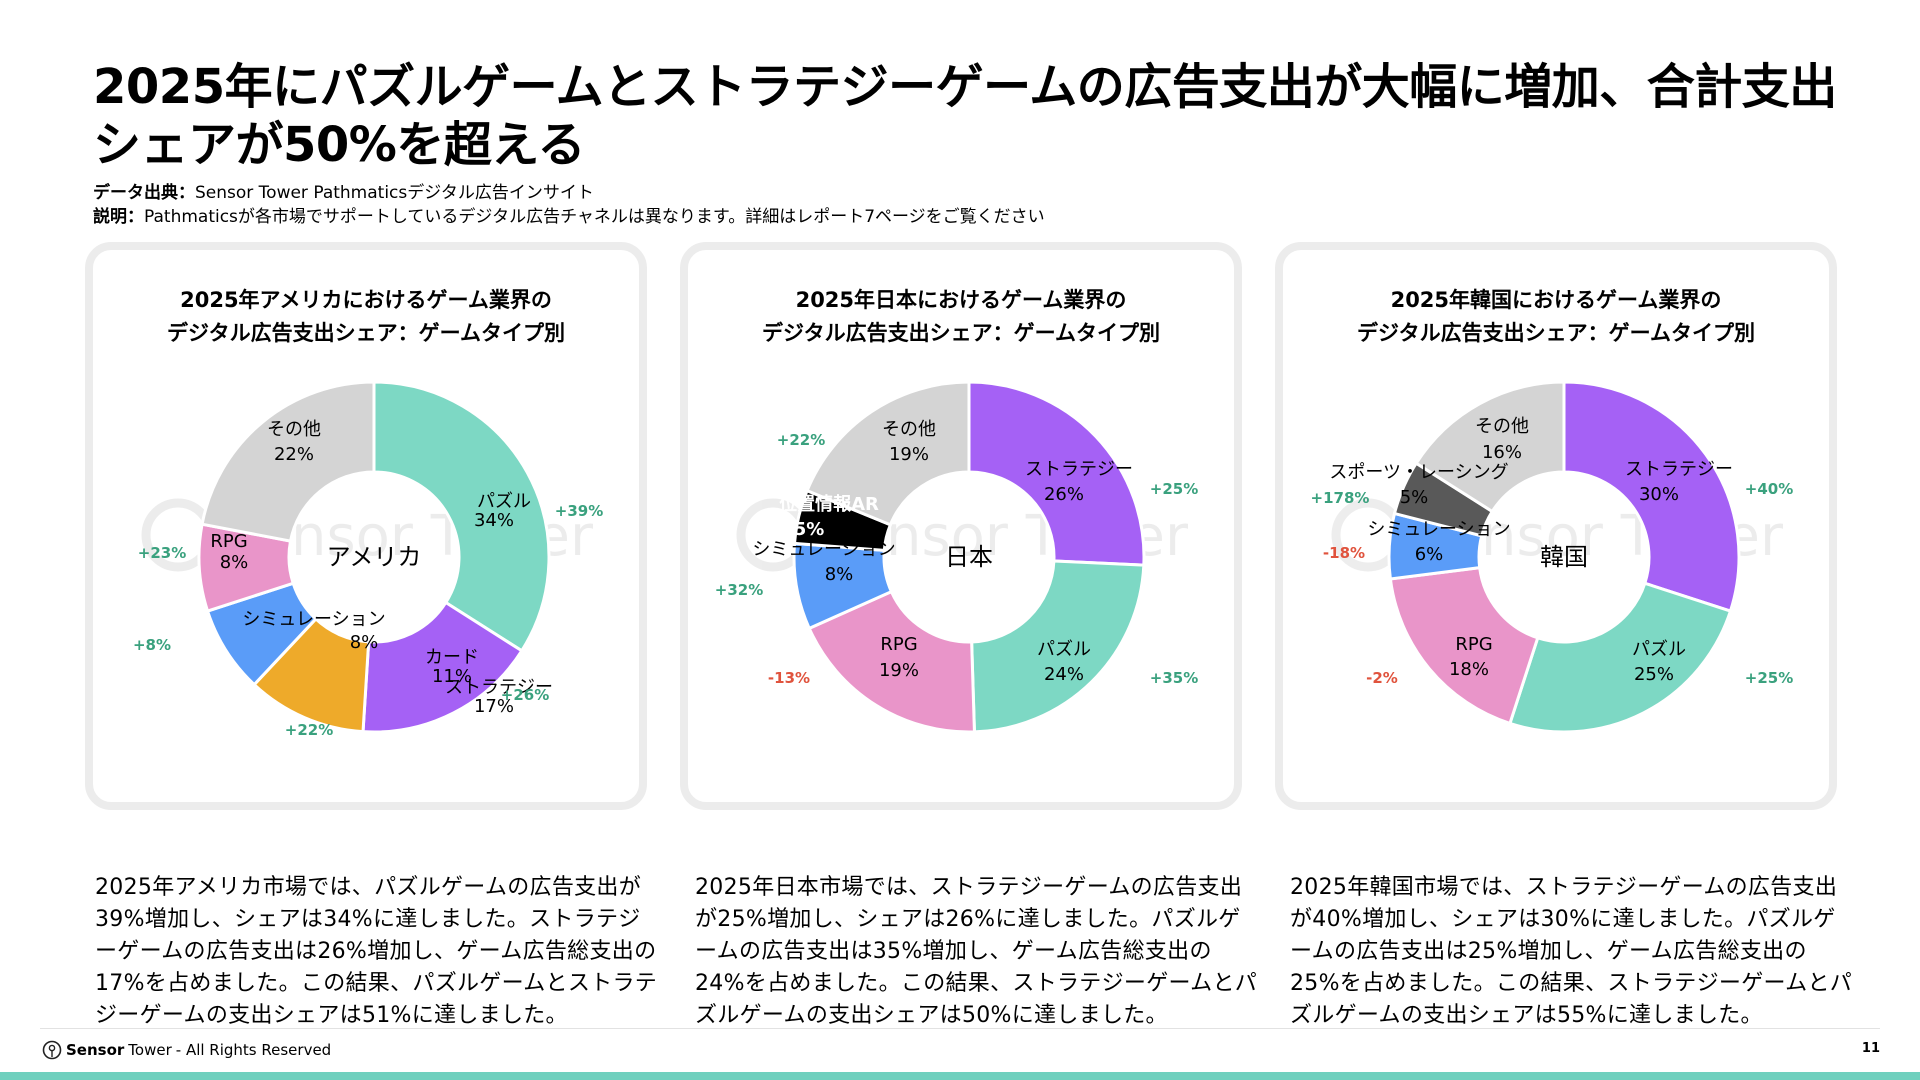 The image size is (1920, 1080). I want to click on chart-title-korea: 2025年韓国におけるゲーム業界の デジタル広告支出シェア：ゲームタイプ別, so click(1556, 317).